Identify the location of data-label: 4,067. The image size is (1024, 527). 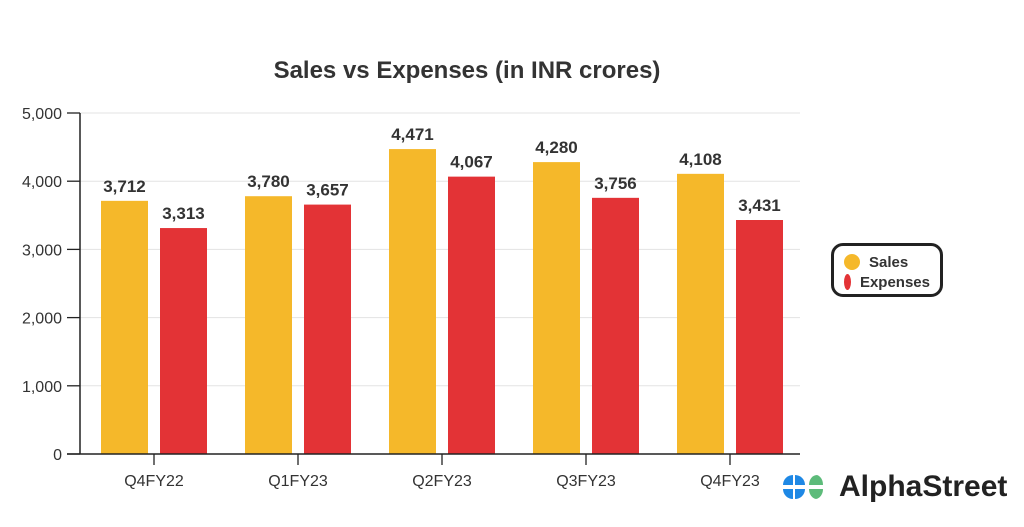
(471, 162).